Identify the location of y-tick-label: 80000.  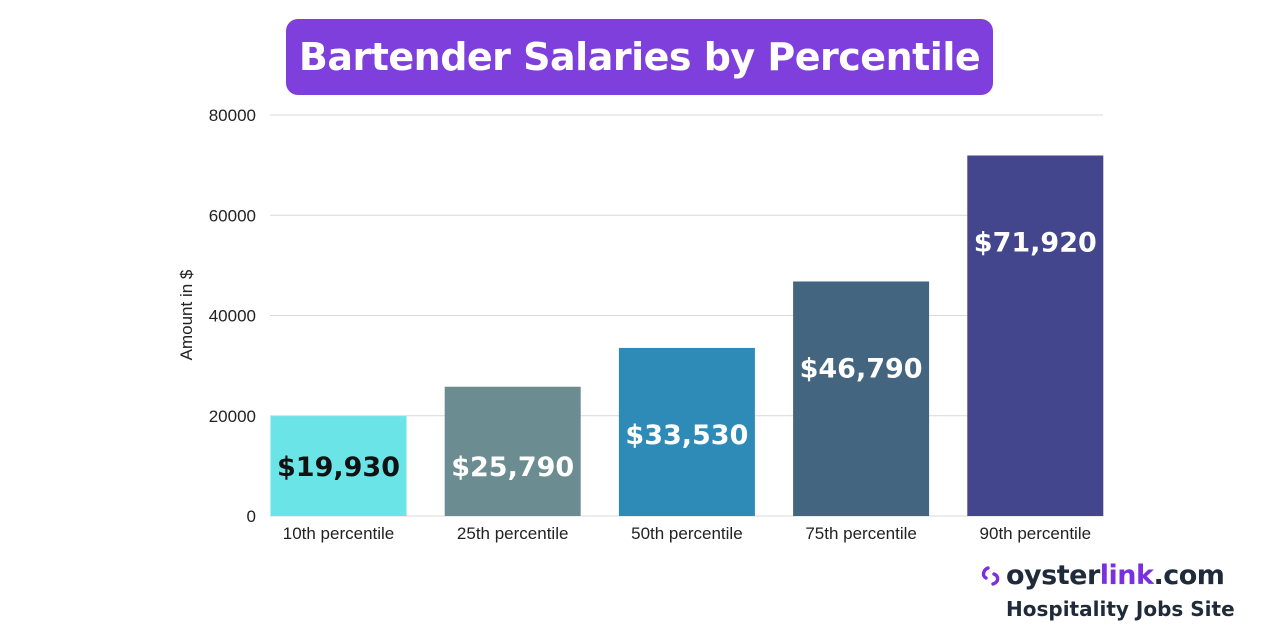
(232, 115).